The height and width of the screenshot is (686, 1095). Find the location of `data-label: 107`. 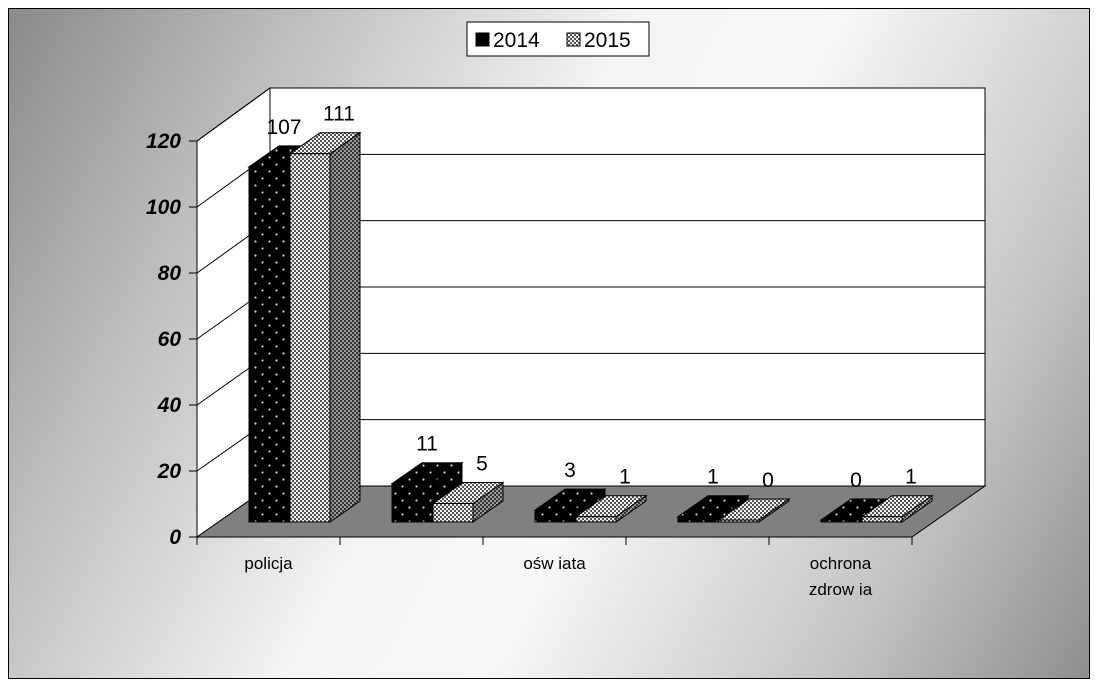

data-label: 107 is located at coordinates (283, 127).